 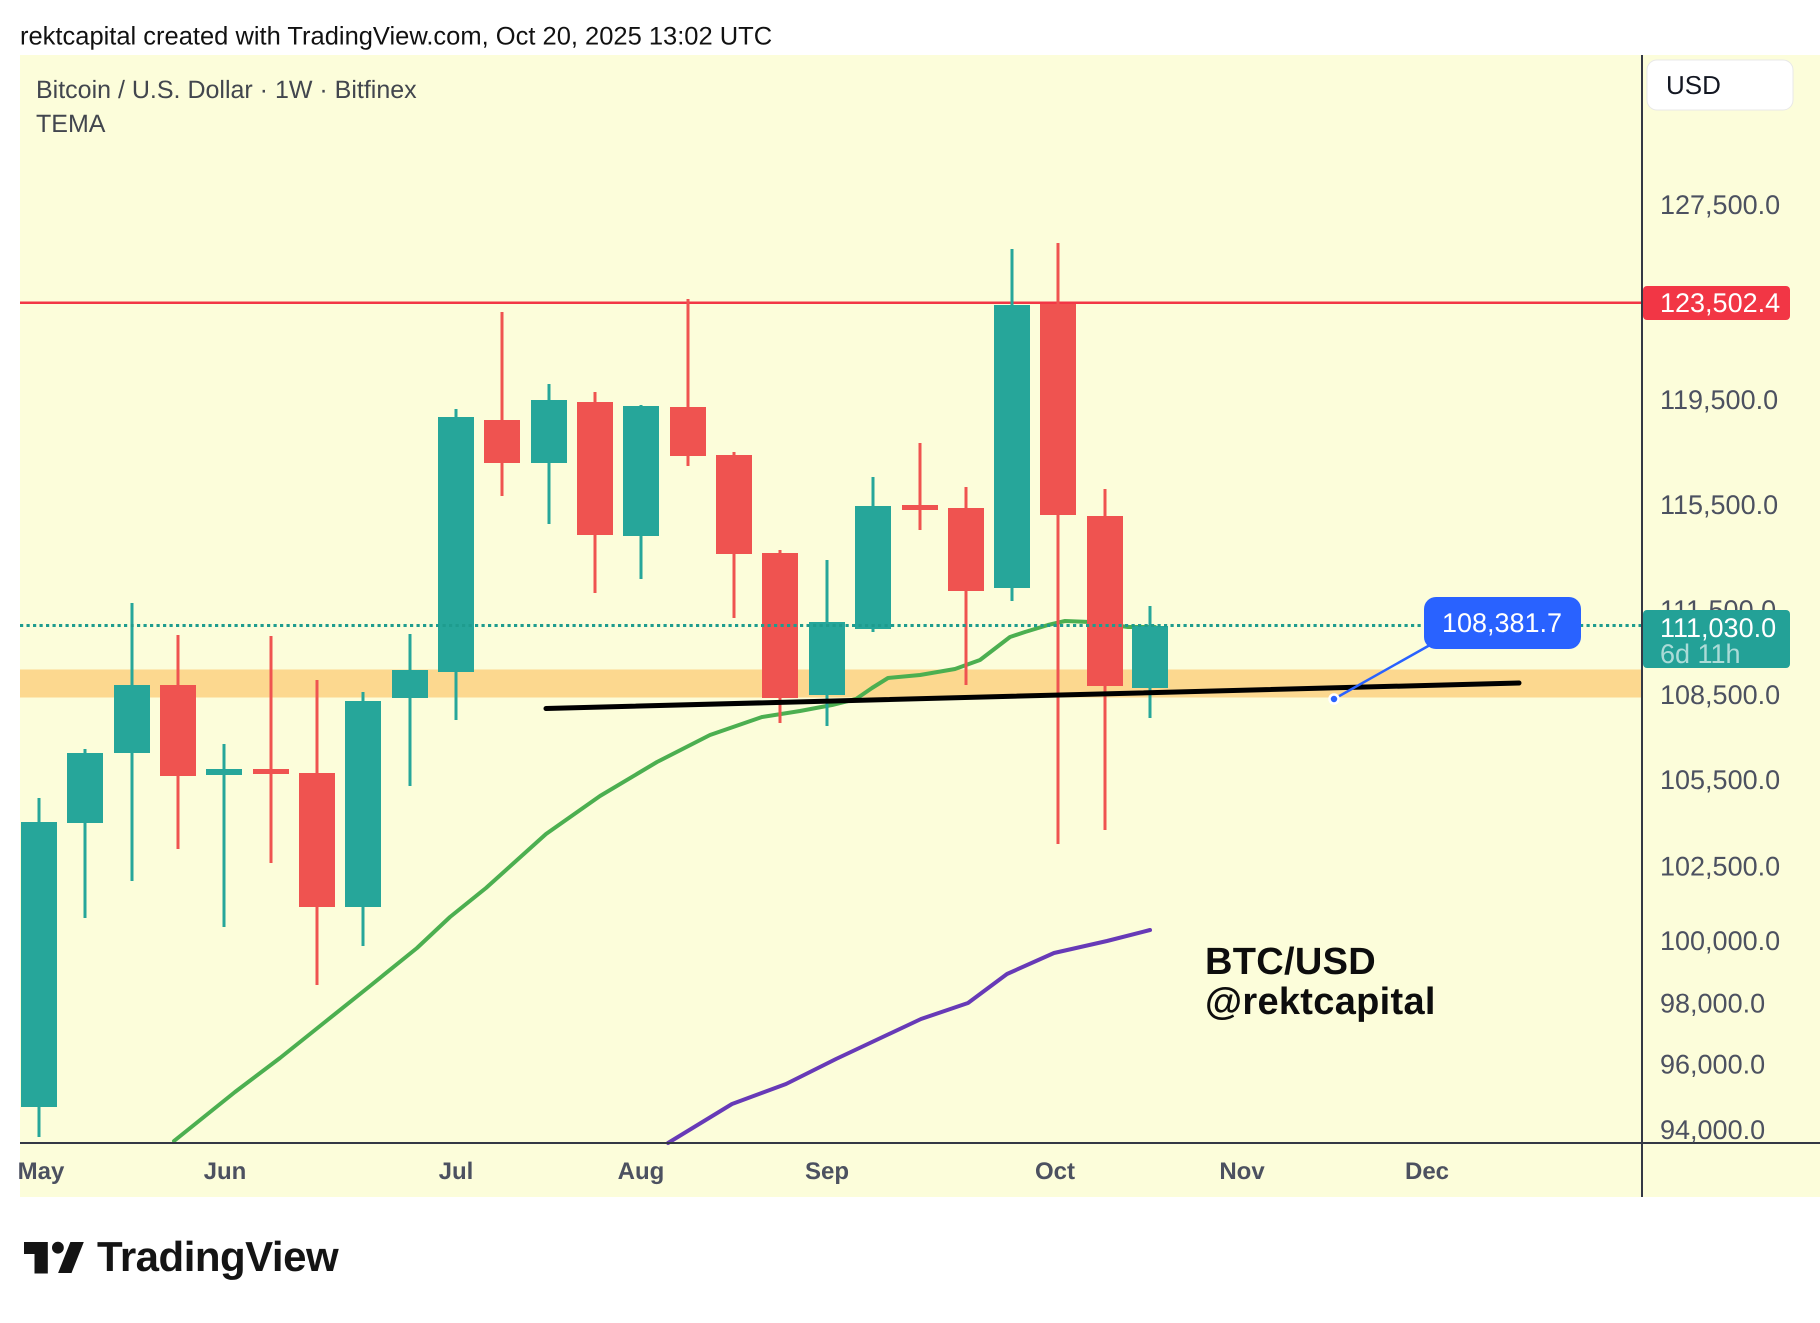 What do you see at coordinates (1693, 85) in the screenshot?
I see `svg-text: USD` at bounding box center [1693, 85].